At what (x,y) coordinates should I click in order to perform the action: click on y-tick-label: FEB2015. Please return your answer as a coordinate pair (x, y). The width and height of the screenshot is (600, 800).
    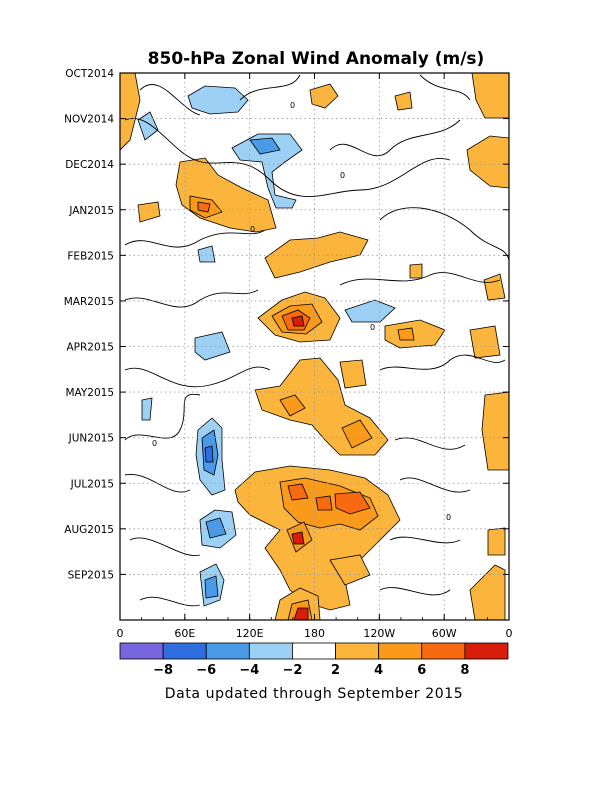
    Looking at the image, I should click on (90, 256).